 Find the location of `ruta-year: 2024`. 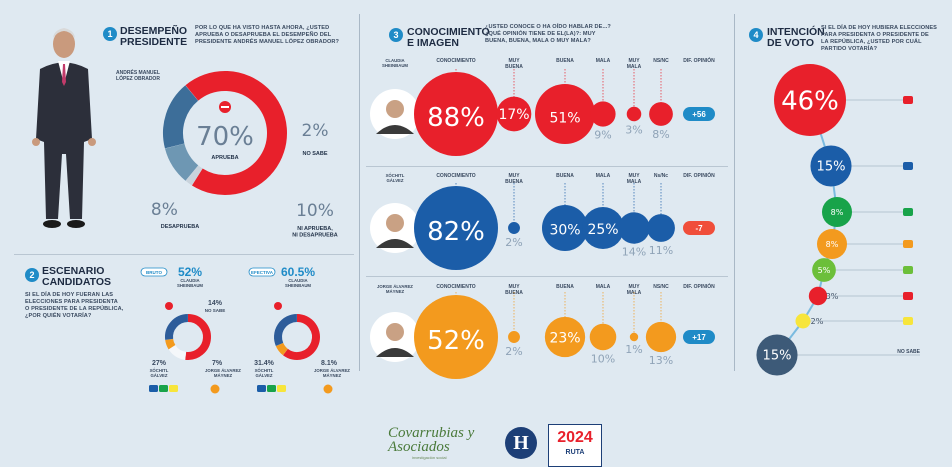

ruta-year: 2024 is located at coordinates (575, 437).